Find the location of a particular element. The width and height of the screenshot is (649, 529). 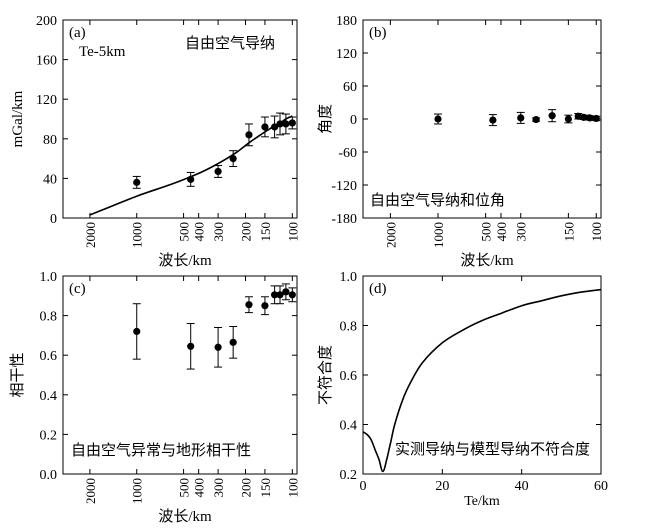

panel-title: 实测导纳与模型导纳不符合度 is located at coordinates (492, 449).